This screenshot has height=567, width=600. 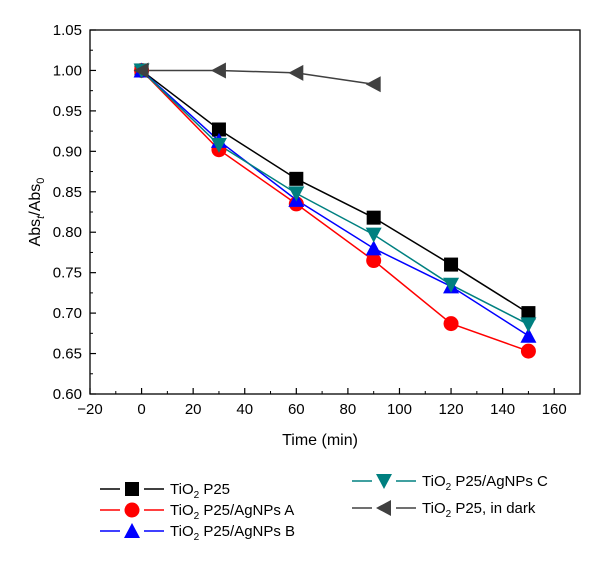 I want to click on legend-label-0: TiO2 P25, so click(x=200, y=491).